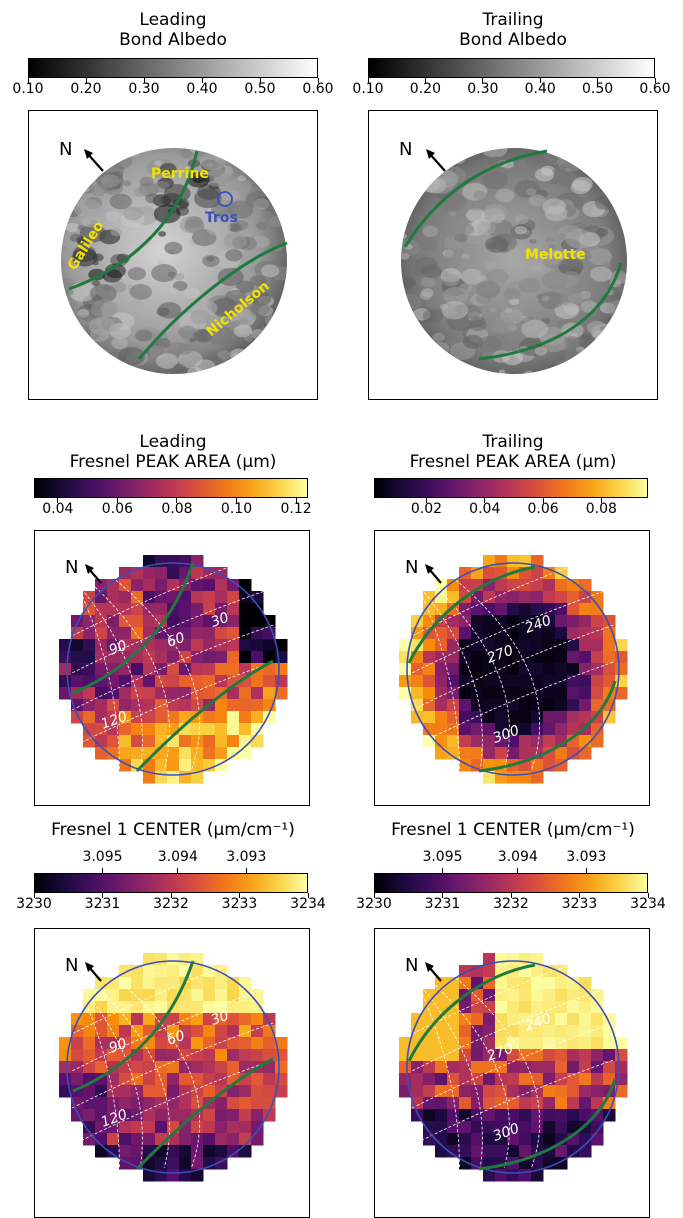 The image size is (683, 1218). What do you see at coordinates (118, 648) in the screenshot?
I see `longitude-label: 90` at bounding box center [118, 648].